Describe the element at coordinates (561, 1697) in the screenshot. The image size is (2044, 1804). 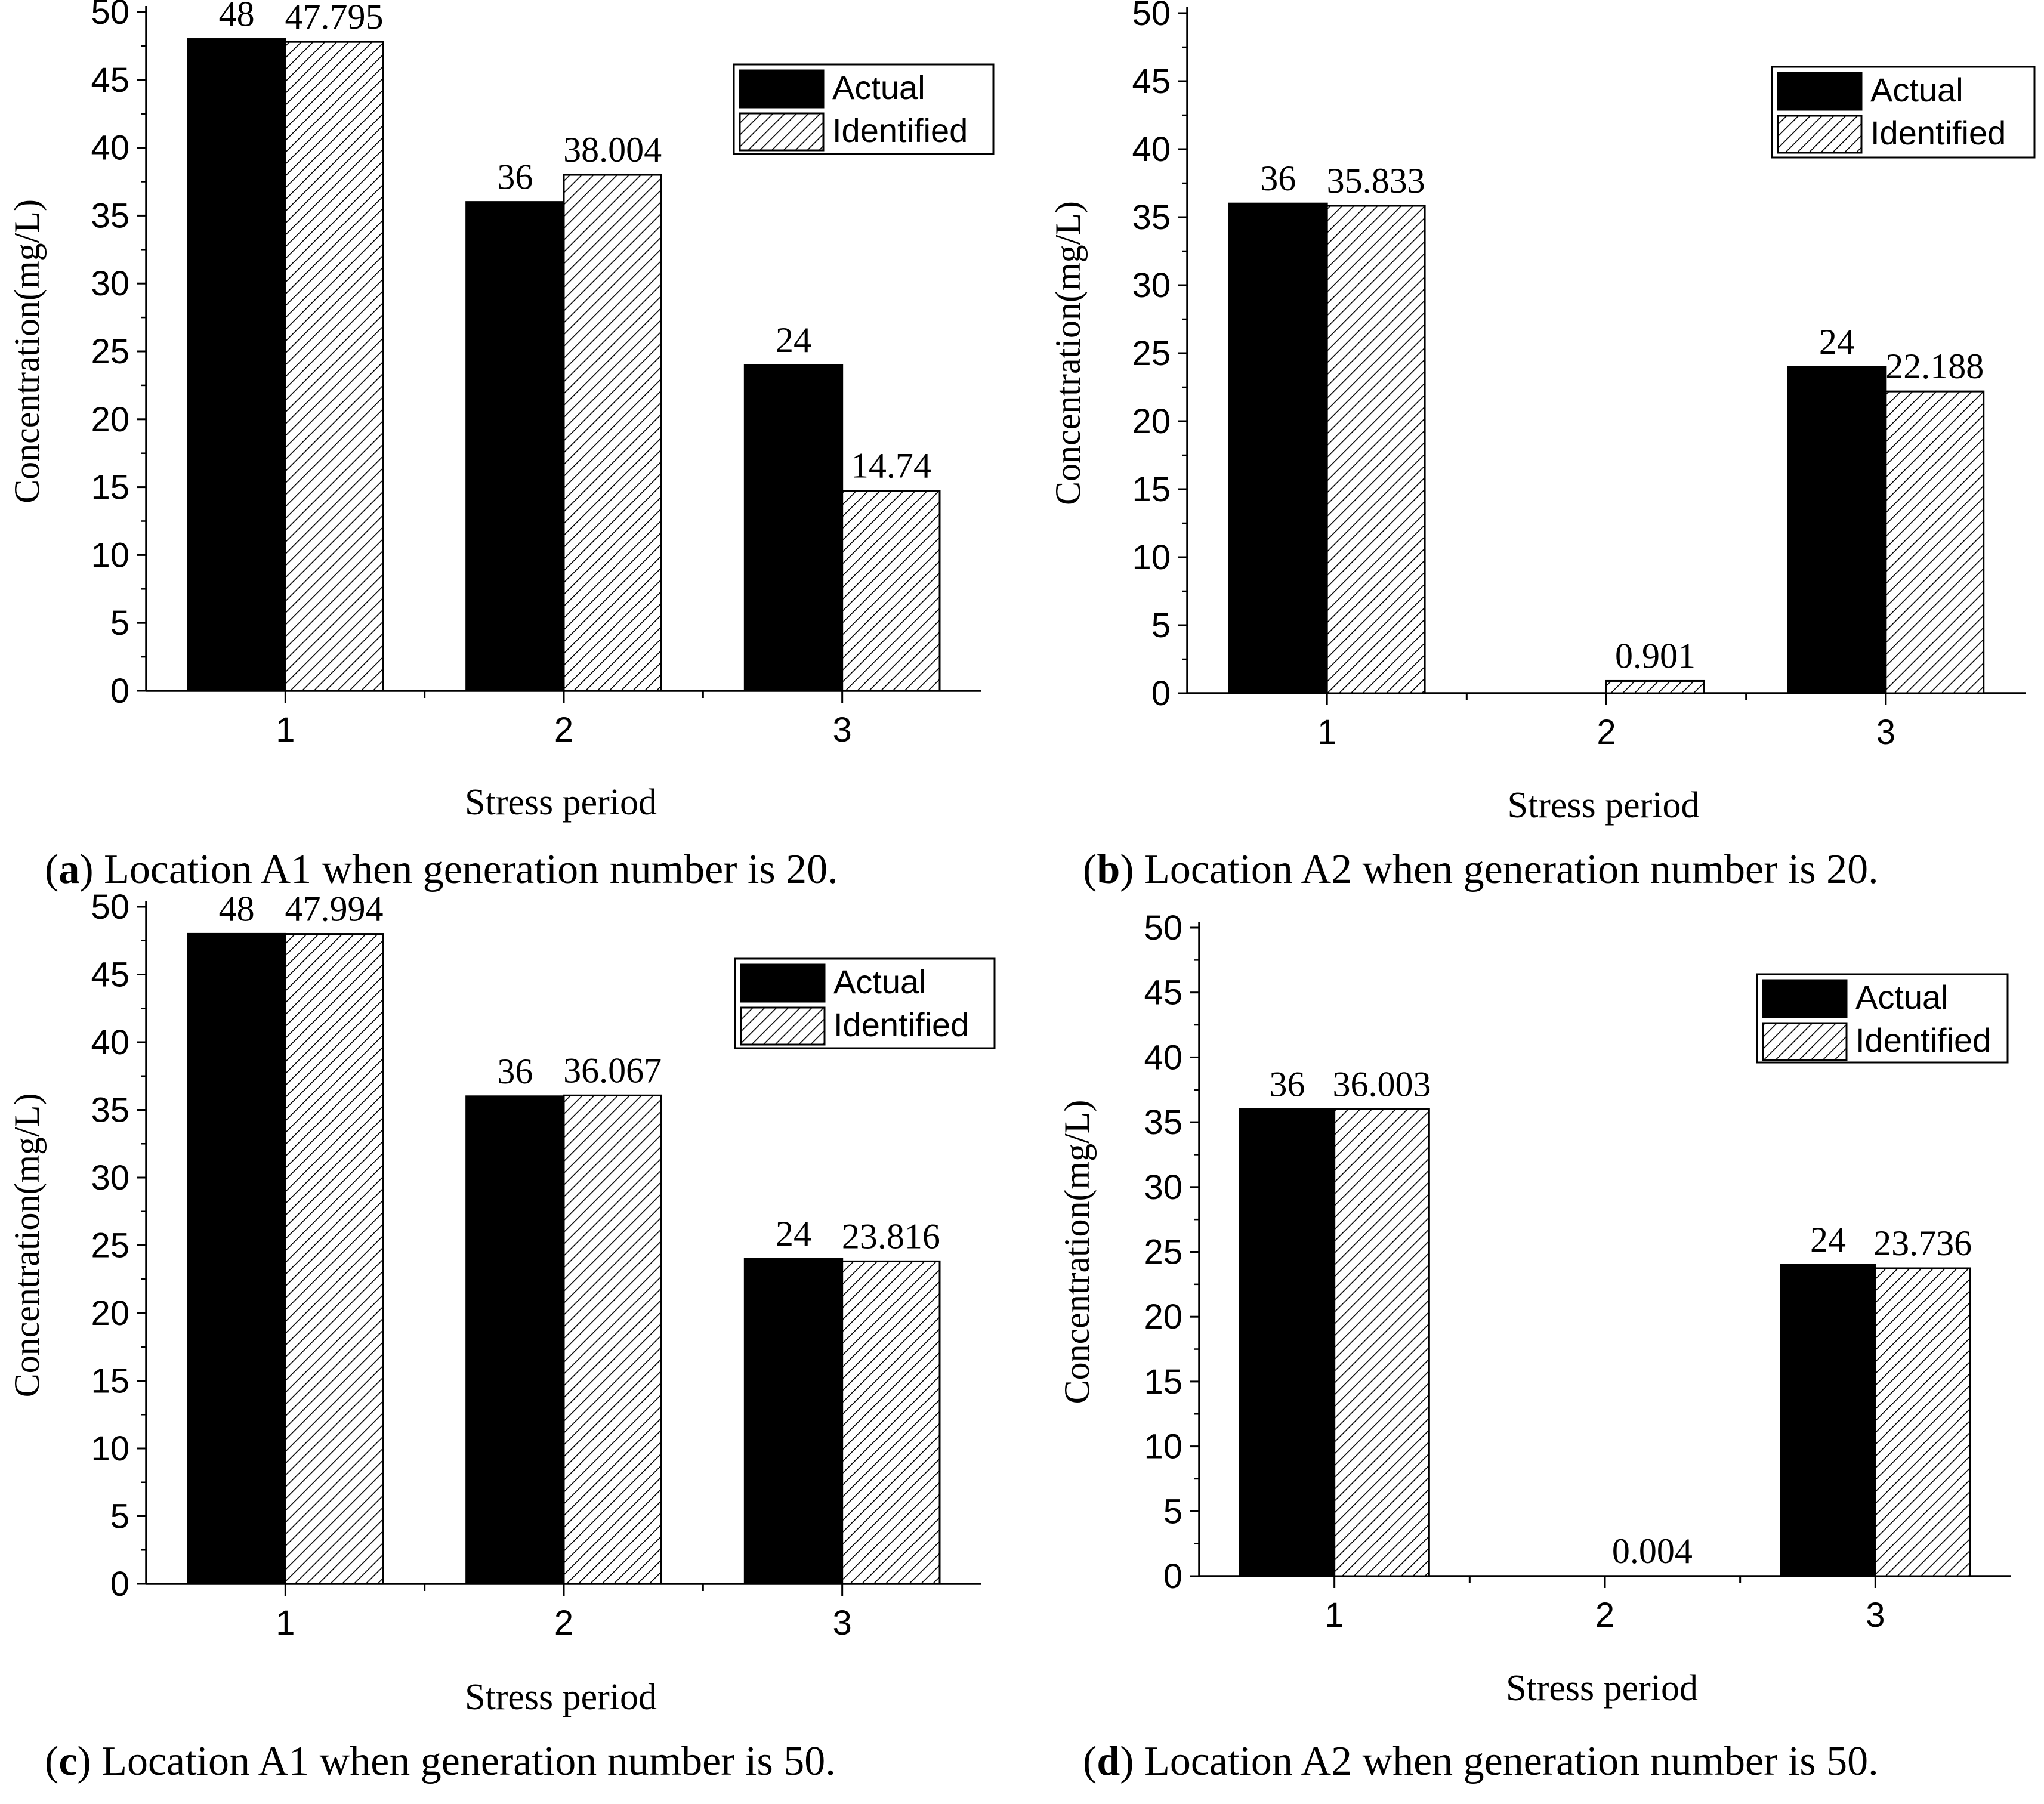
I see `x-axis-label: Stress period` at that location.